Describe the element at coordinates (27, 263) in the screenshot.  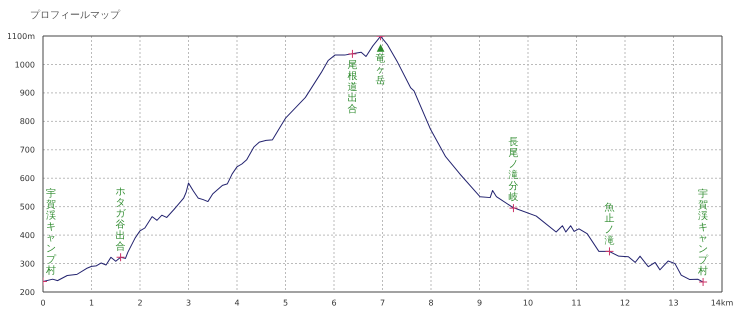
I see `y-tick-label: 300` at that location.